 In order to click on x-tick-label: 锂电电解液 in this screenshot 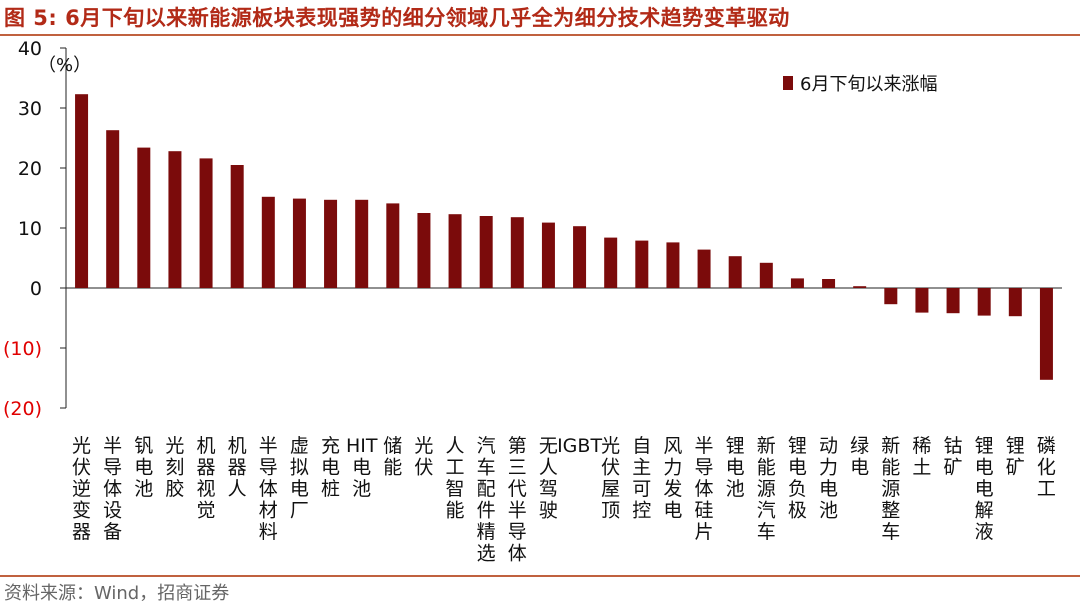, I will do `click(984, 489)`.